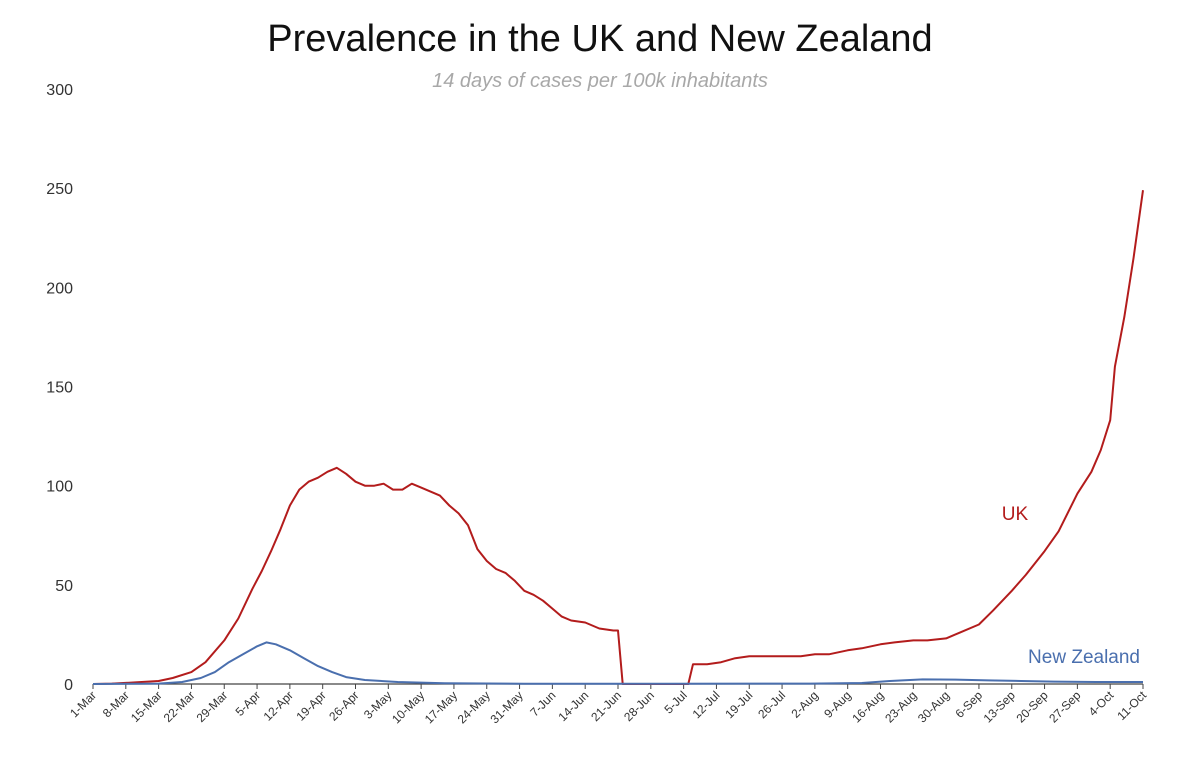 This screenshot has width=1200, height=767. Describe the element at coordinates (900, 706) in the screenshot. I see `x-tick-label: 23-Aug` at that location.